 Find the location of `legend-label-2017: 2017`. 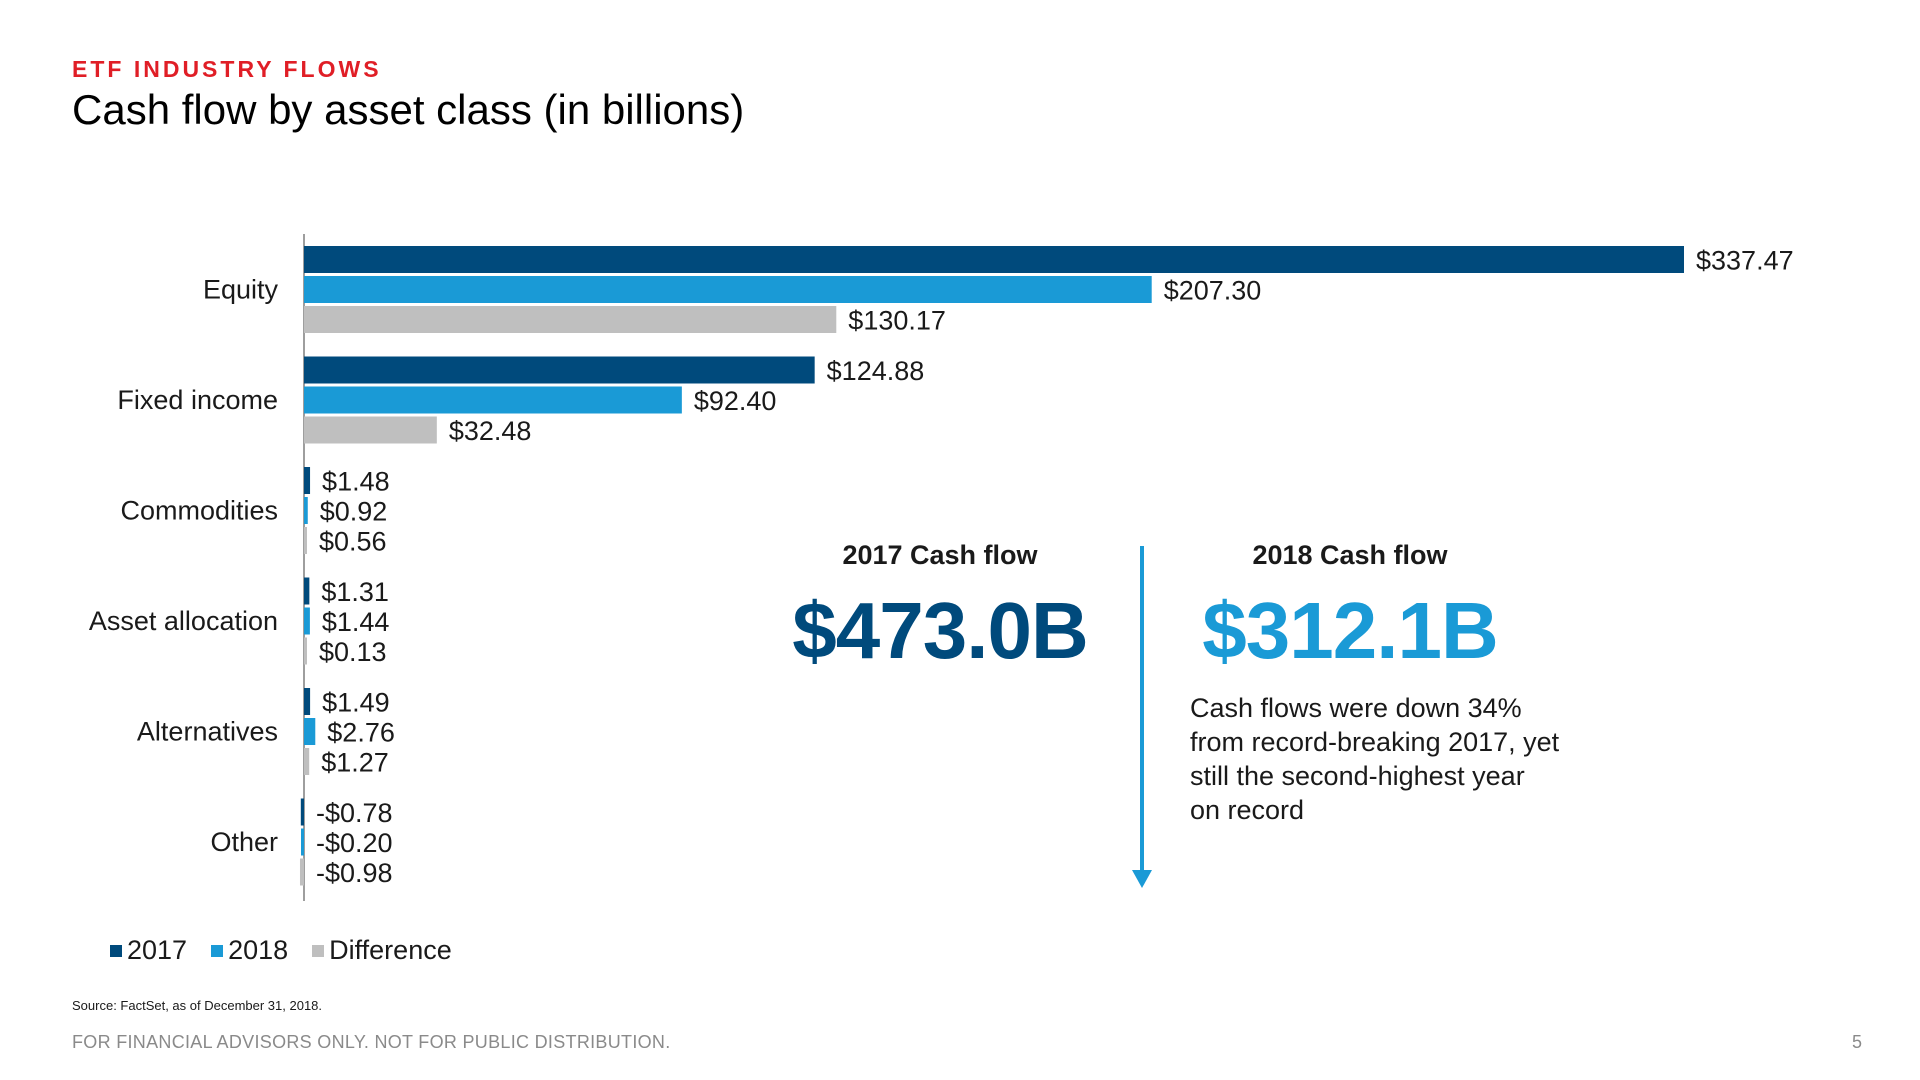

legend-label-2017: 2017 is located at coordinates (157, 950).